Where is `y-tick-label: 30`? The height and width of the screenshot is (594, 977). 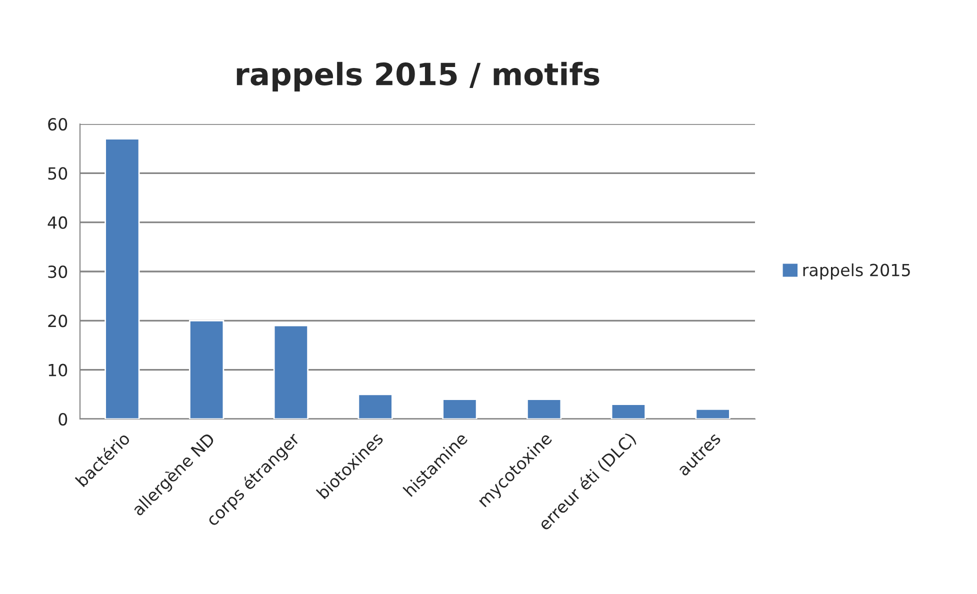
y-tick-label: 30 is located at coordinates (58, 271).